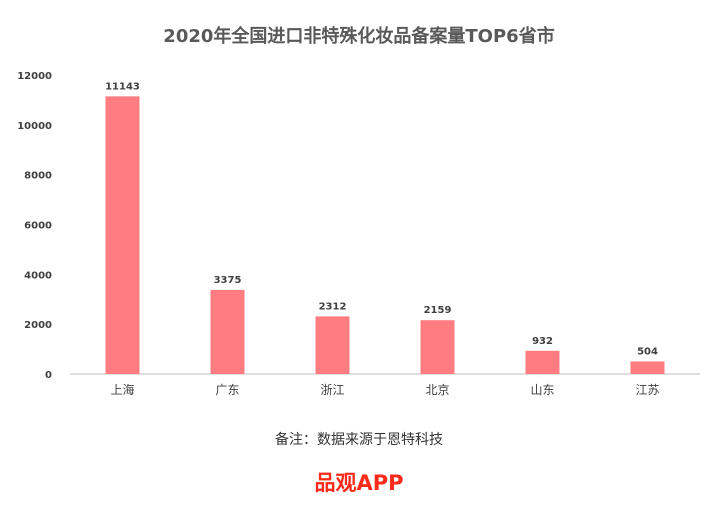 The image size is (718, 509). I want to click on y-tick-label: 10000, so click(34, 126).